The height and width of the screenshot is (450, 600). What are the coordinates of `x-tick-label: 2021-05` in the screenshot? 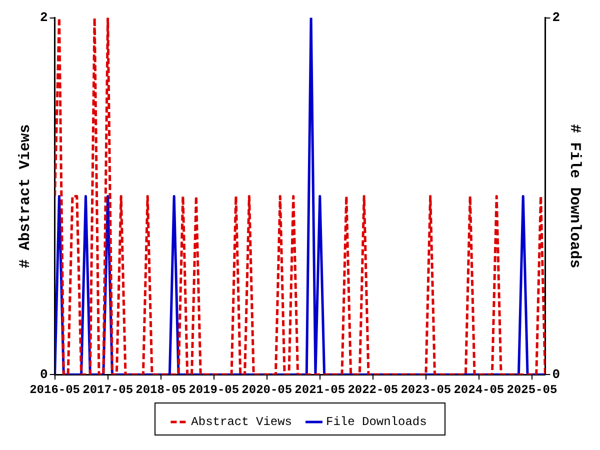 It's located at (320, 389).